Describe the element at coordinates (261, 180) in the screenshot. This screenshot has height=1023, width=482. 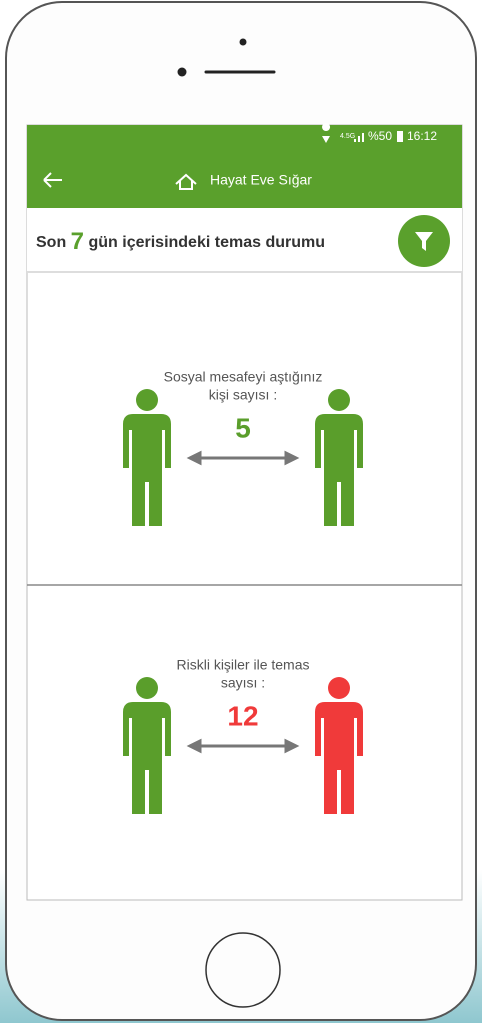
I see `app-title: Hayat Eve Sığar` at that location.